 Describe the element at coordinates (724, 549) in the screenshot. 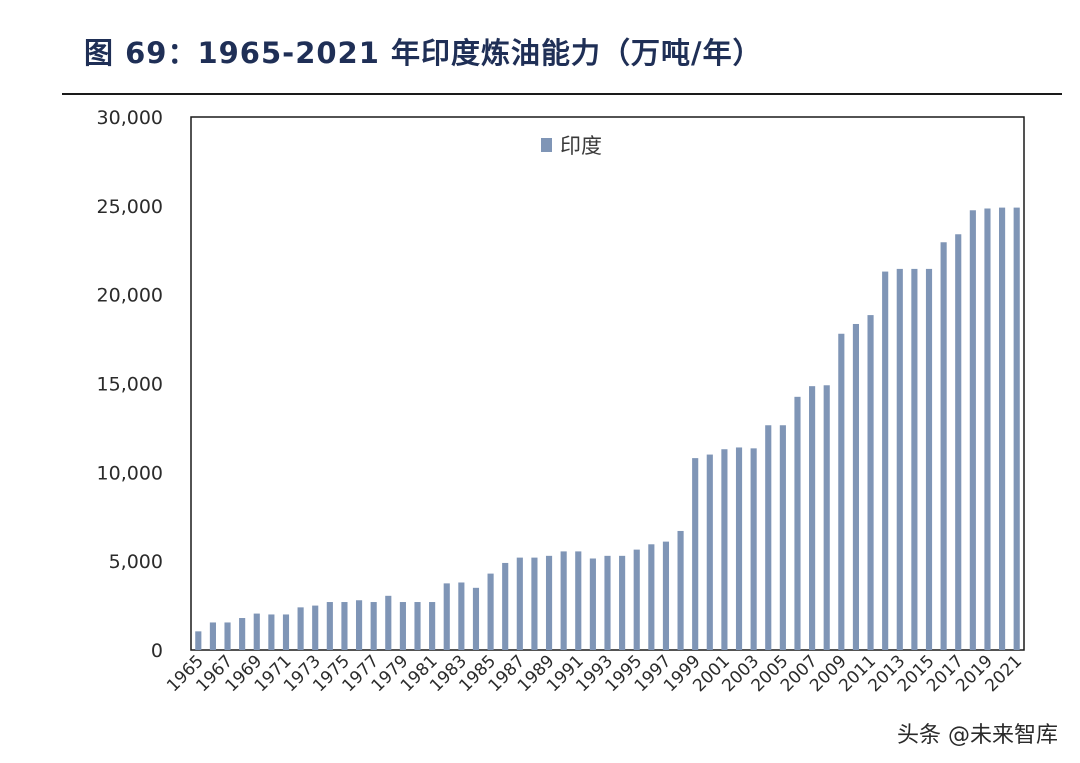

I see `bar-2001` at that location.